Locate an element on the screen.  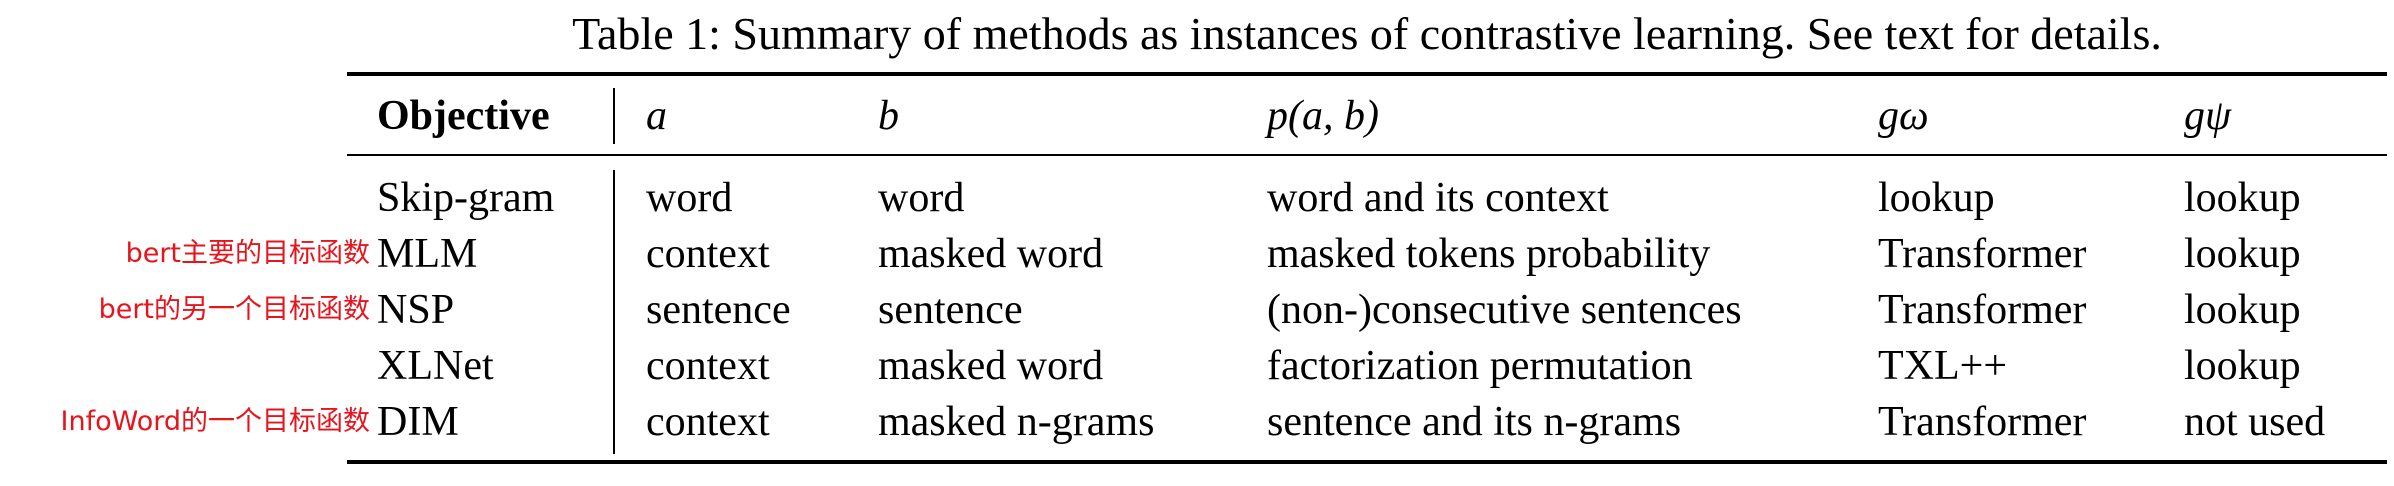
table-header-row: Objective a b p(a, b) gω gψ is located at coordinates (1197, 116).